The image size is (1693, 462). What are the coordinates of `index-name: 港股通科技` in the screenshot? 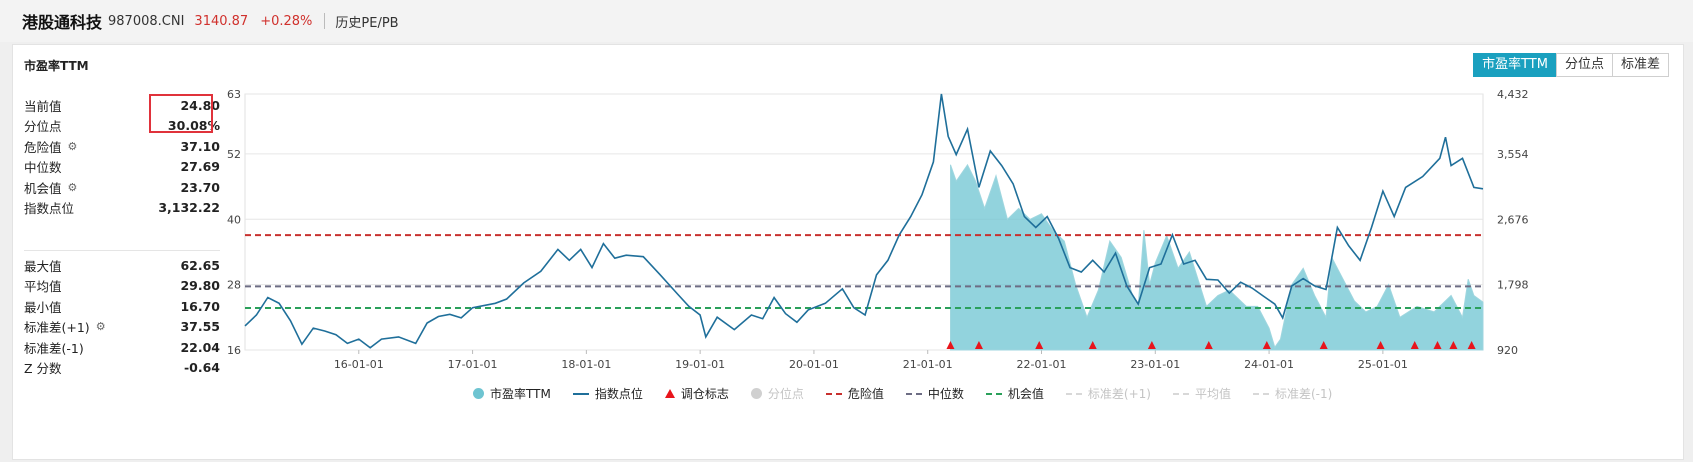 It's located at (62, 22).